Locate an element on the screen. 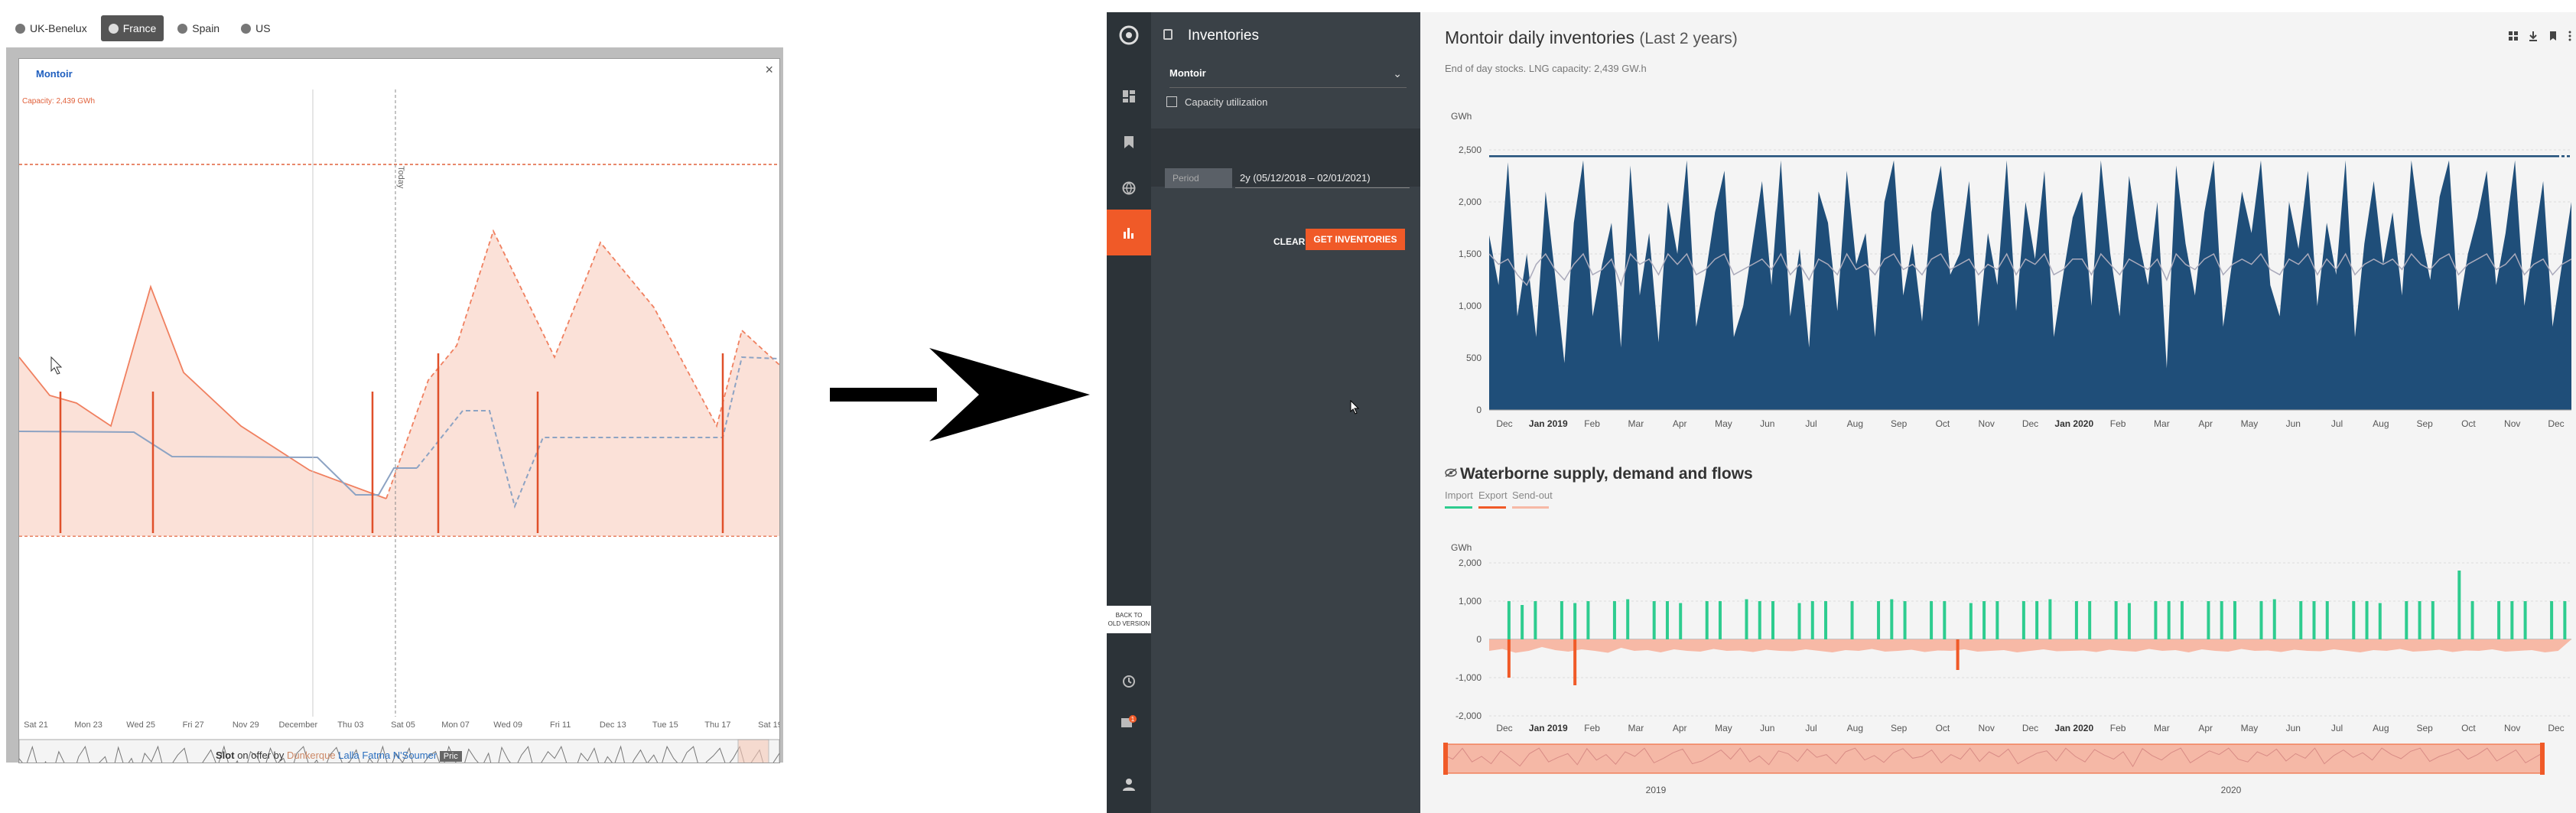 The height and width of the screenshot is (813, 2576). close-icon: × is located at coordinates (769, 69).